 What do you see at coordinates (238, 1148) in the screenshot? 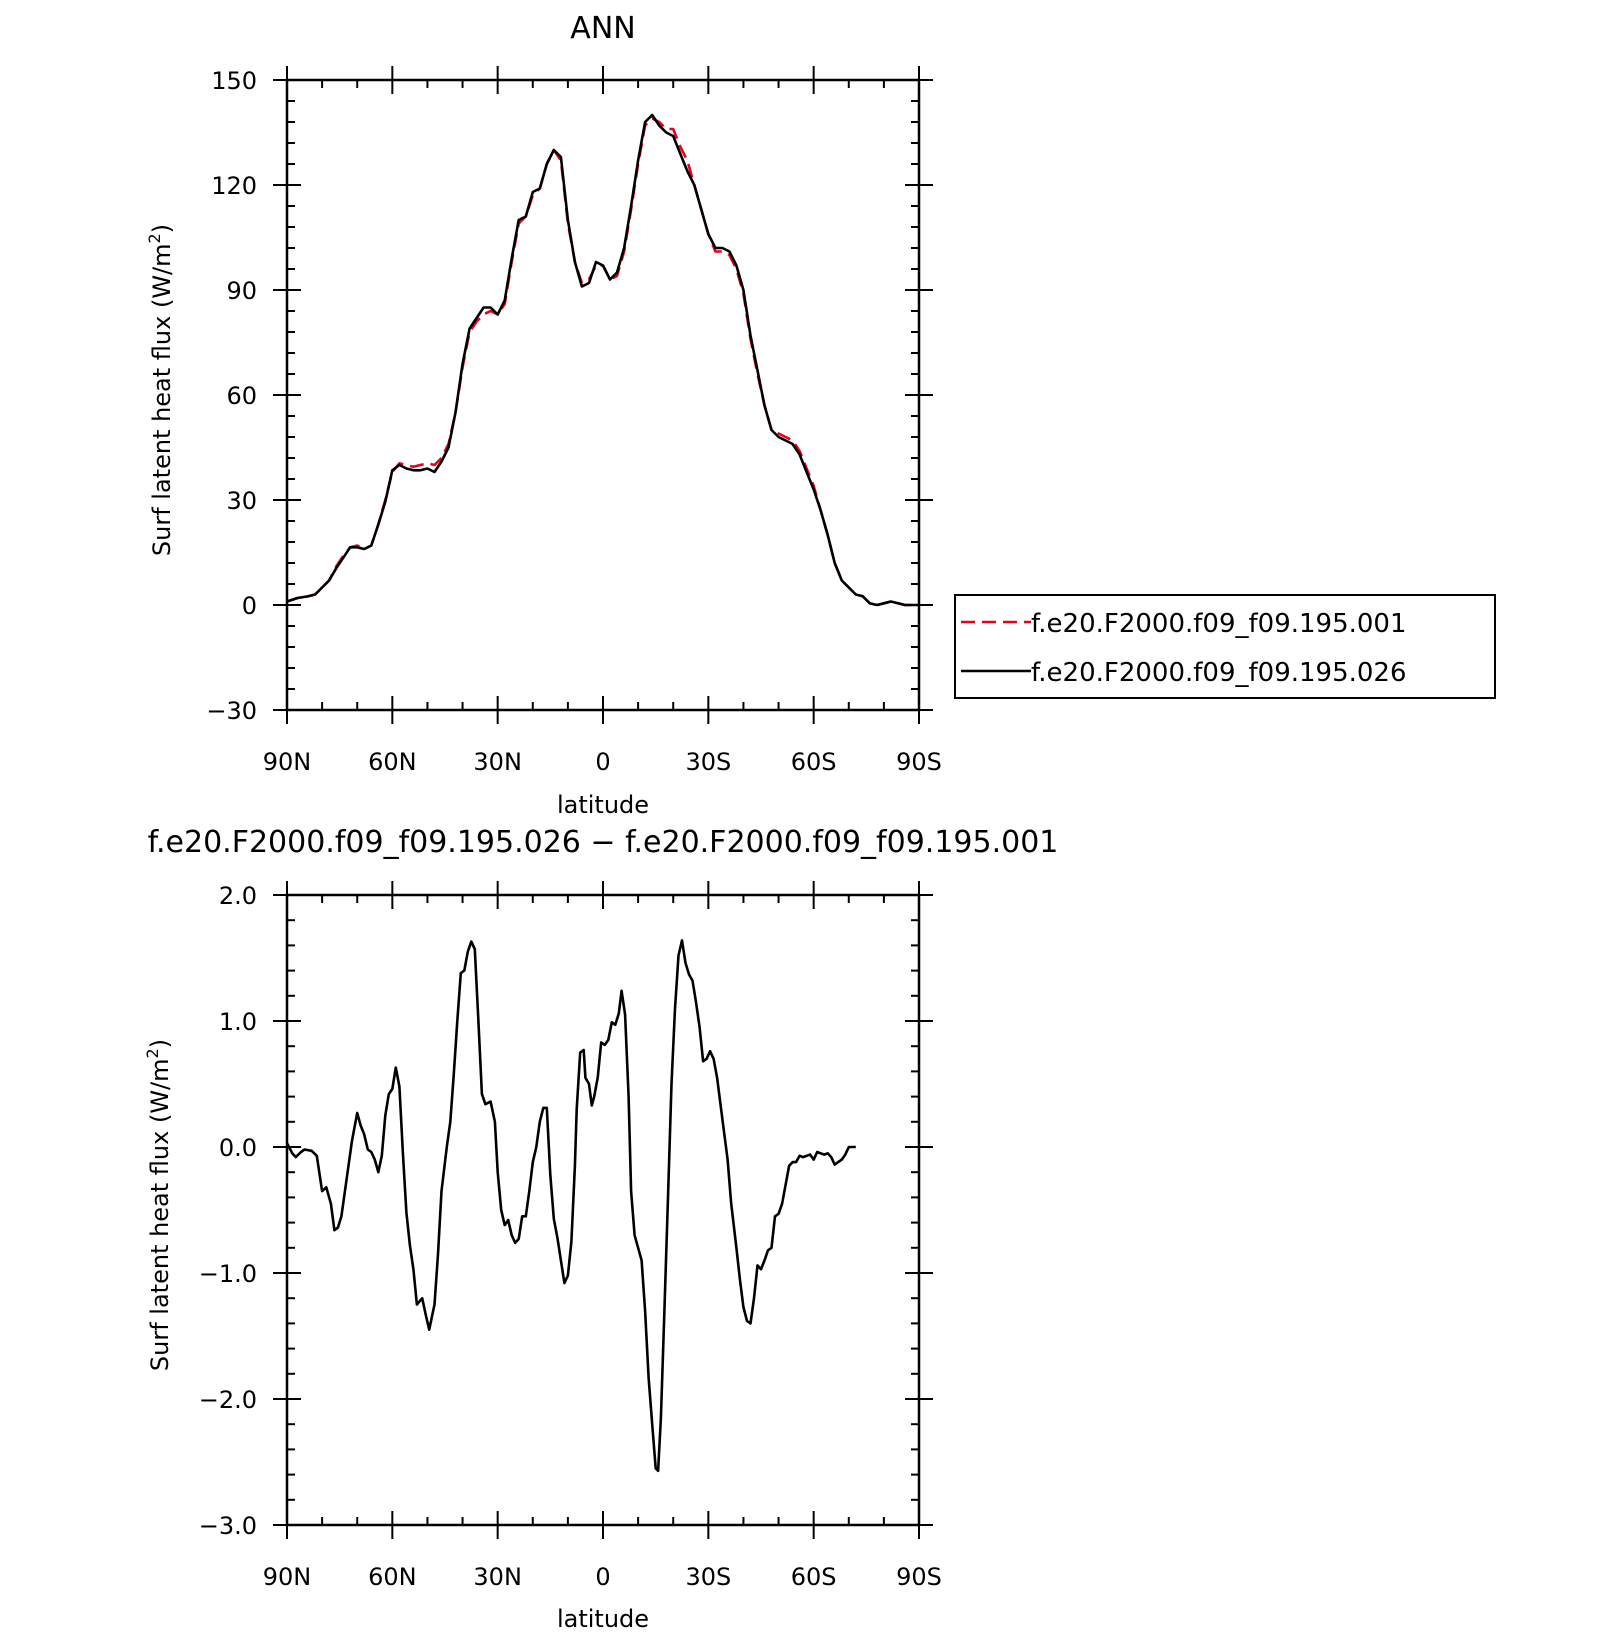
I see `y-tick-label: 0.0` at bounding box center [238, 1148].